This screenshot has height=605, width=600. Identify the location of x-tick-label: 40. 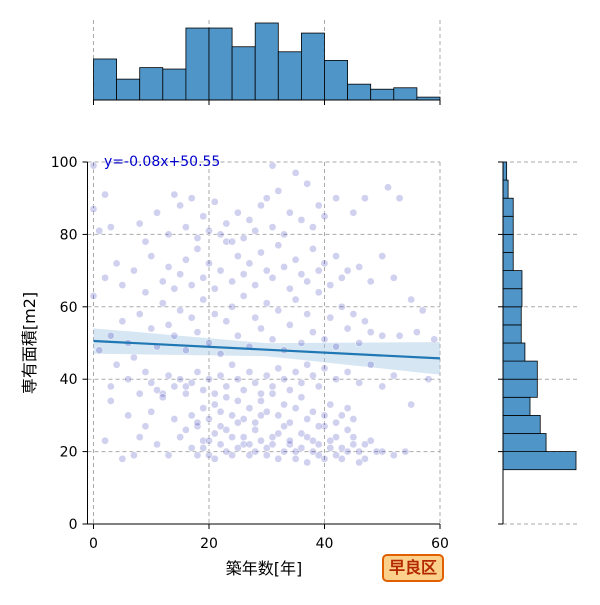
(325, 544).